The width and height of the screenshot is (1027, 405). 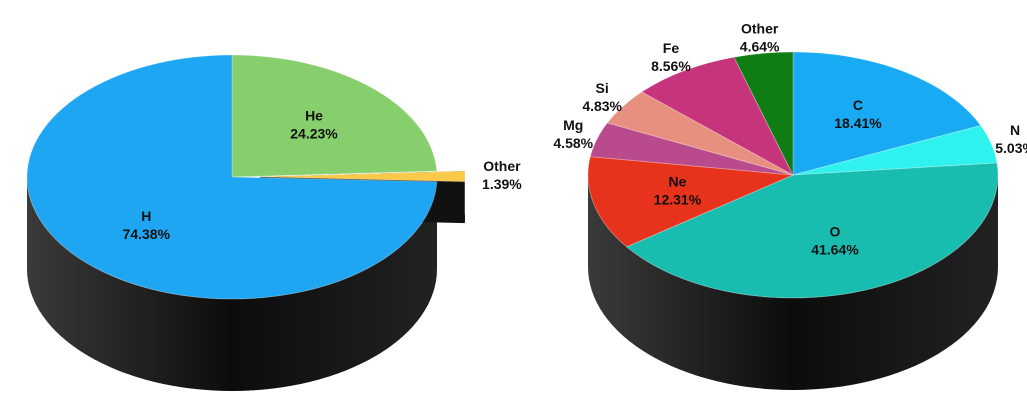 What do you see at coordinates (146, 216) in the screenshot?
I see `slice-label: H` at bounding box center [146, 216].